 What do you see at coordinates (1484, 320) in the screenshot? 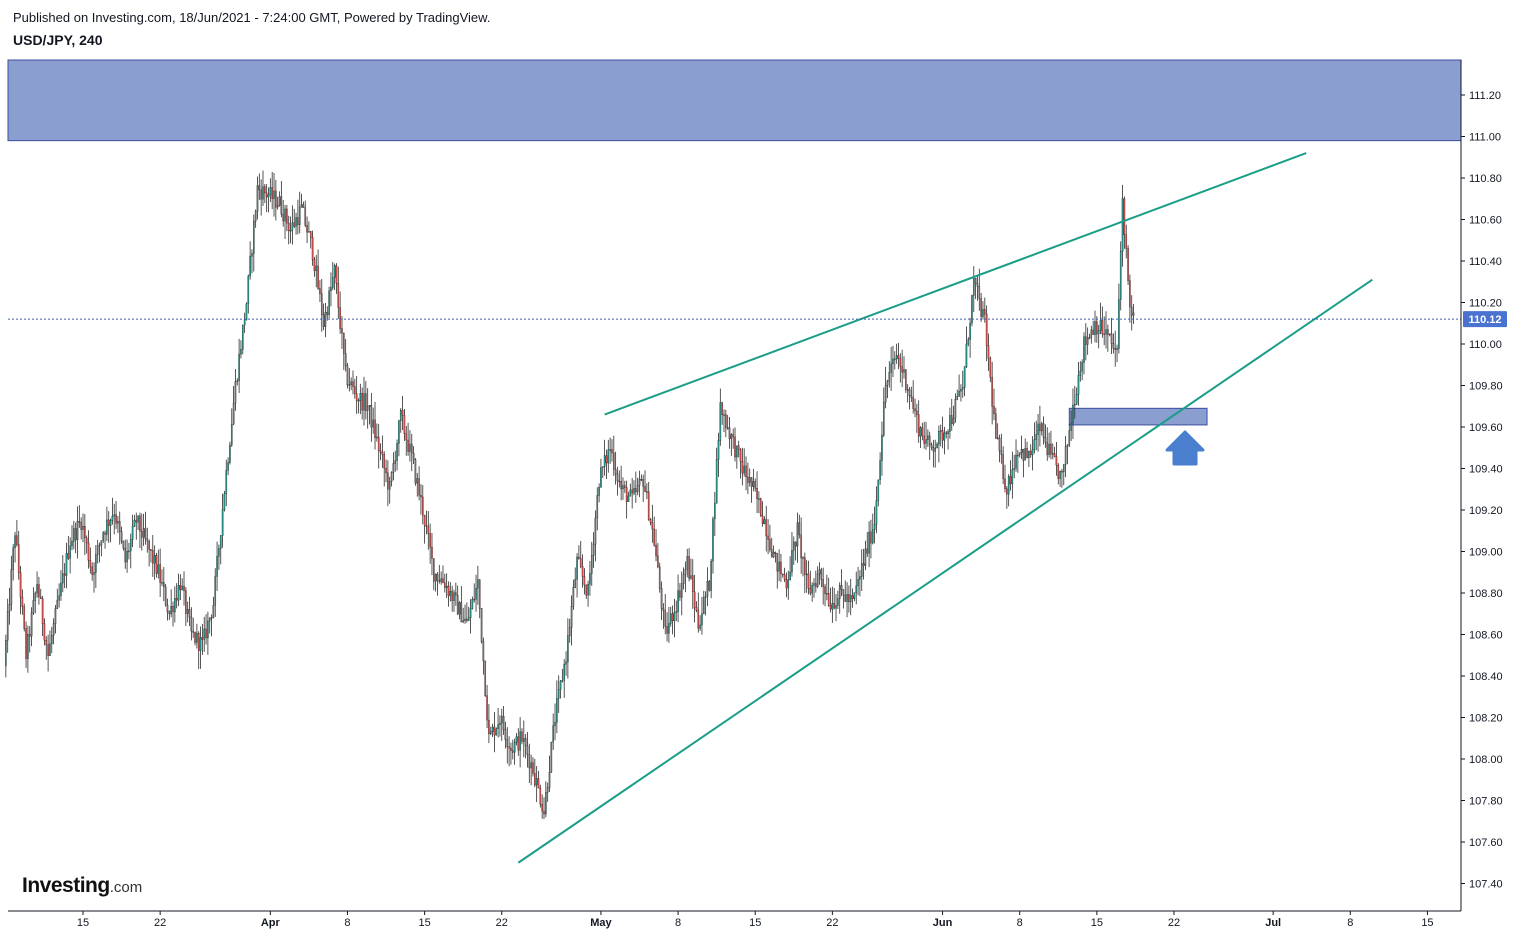
I see `last-price-label: 110.12` at bounding box center [1484, 320].